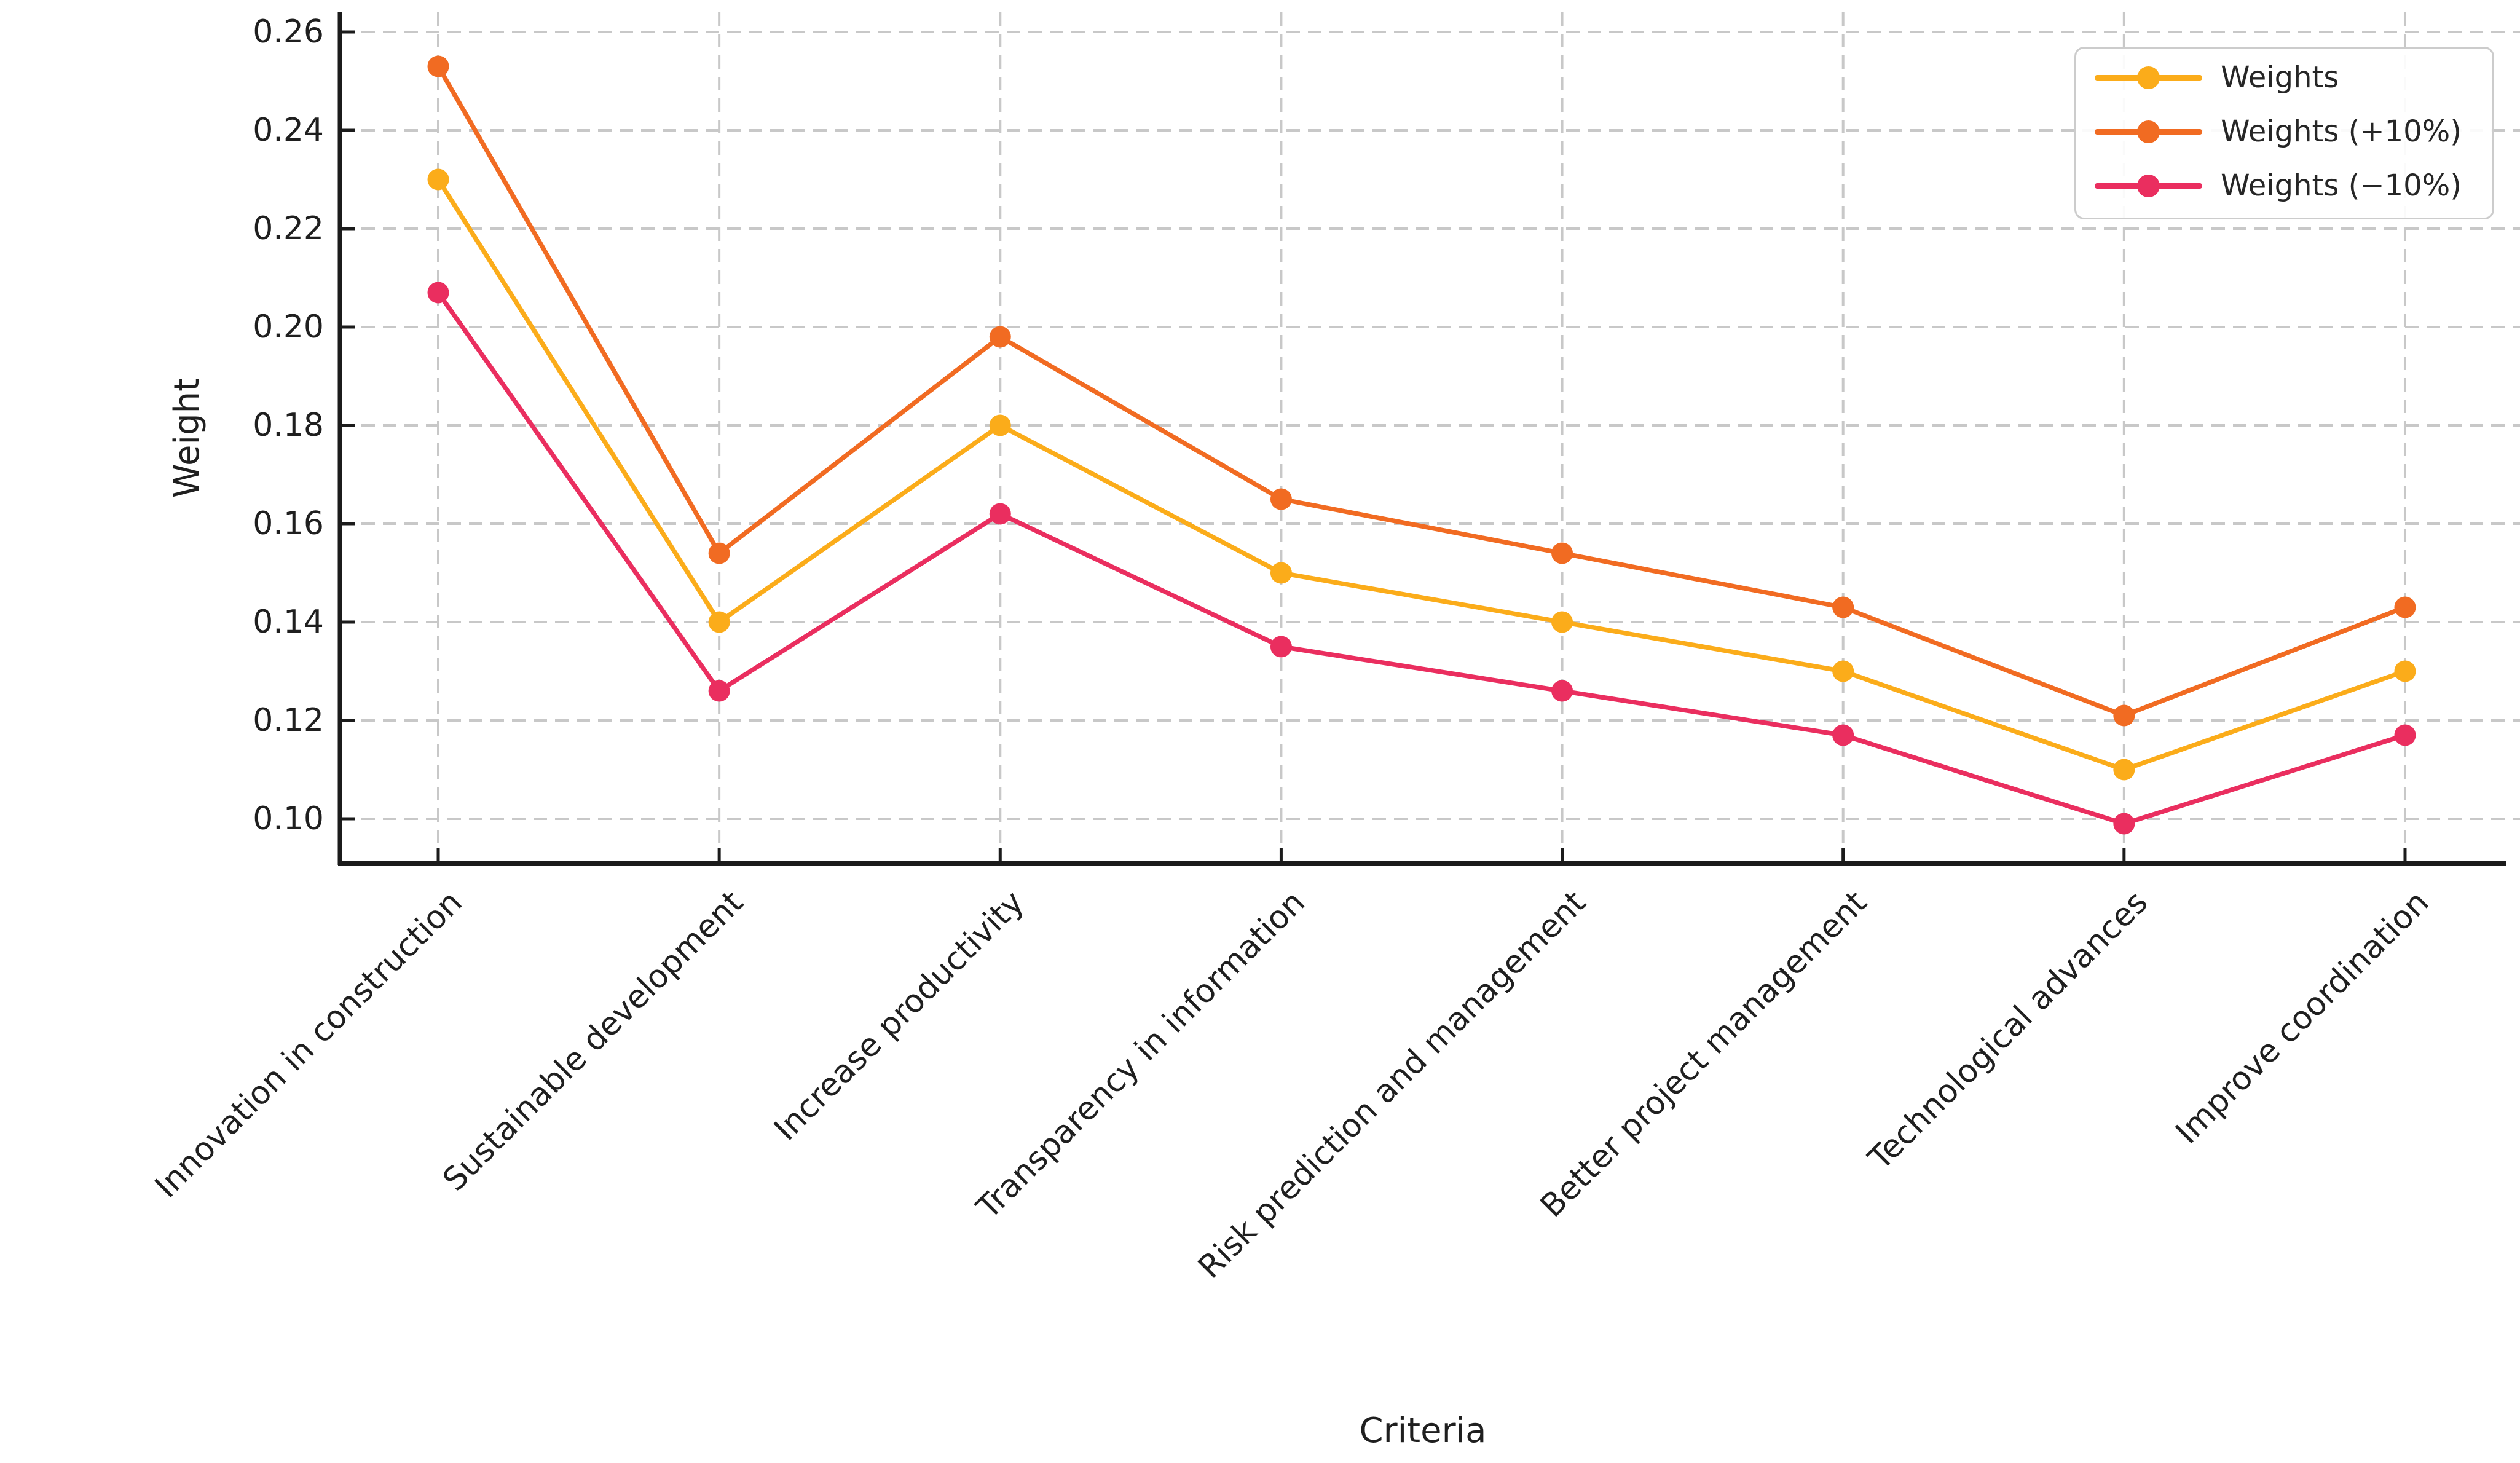 This screenshot has width=2520, height=1463. I want to click on x-axis-title-wrap: Criteria, so click(1423, 1431).